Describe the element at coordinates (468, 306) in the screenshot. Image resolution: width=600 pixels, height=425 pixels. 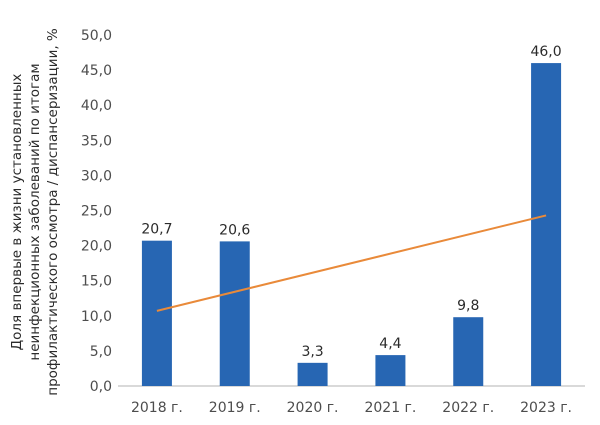
I see `data-label: 9,8` at that location.